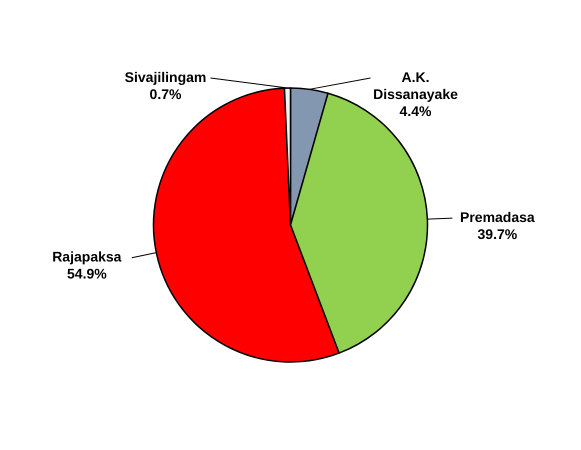  I want to click on slice-label: A.K. Dissanayake, so click(415, 85).